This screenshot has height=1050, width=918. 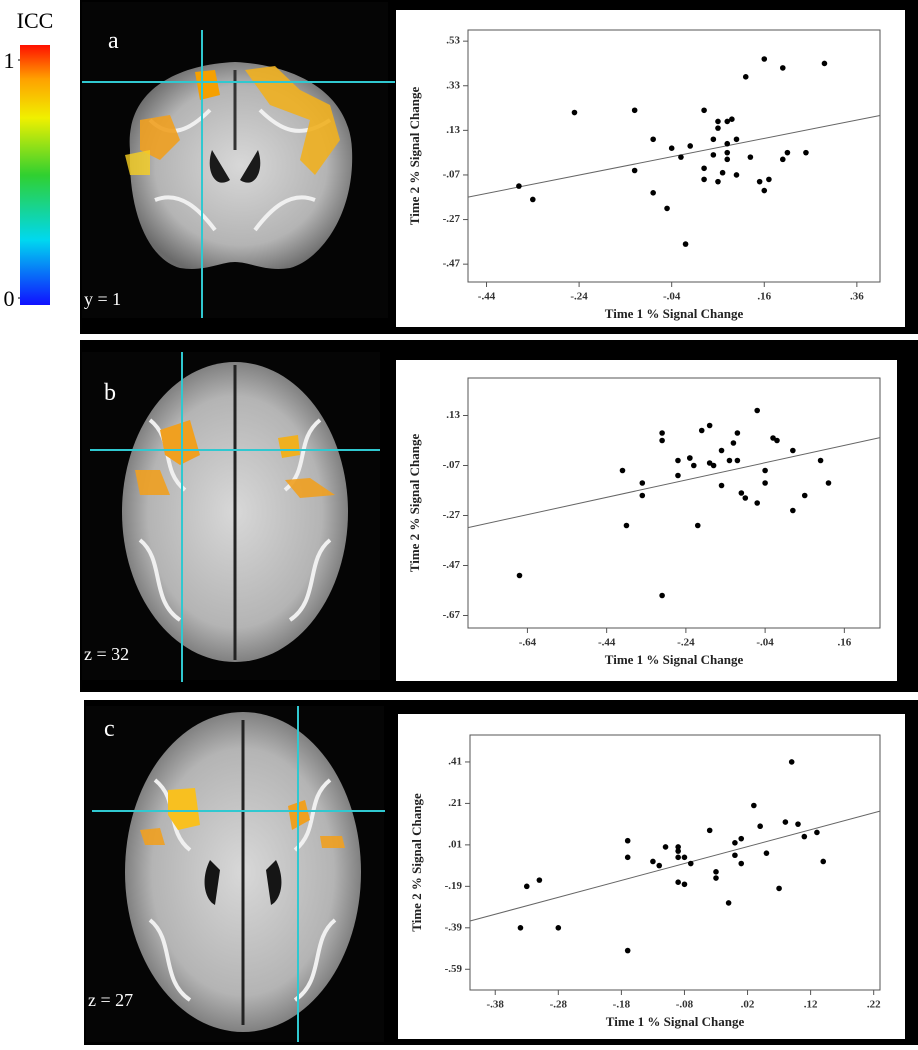 I want to click on trend-line, so click(x=674, y=156).